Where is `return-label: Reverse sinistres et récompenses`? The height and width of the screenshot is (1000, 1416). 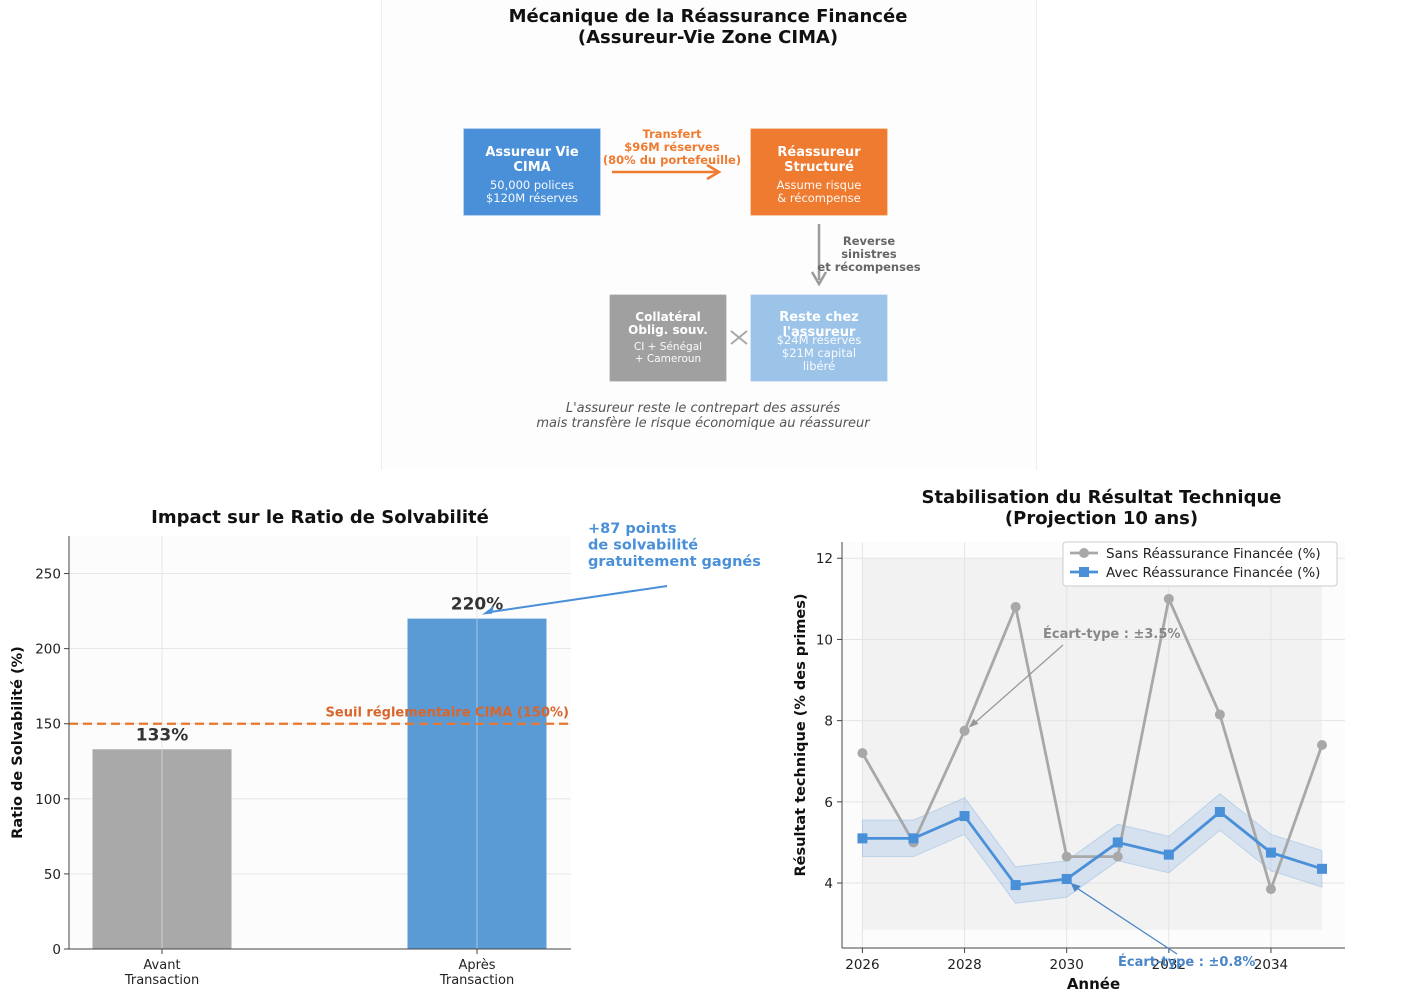 return-label: Reverse sinistres et récompenses is located at coordinates (869, 254).